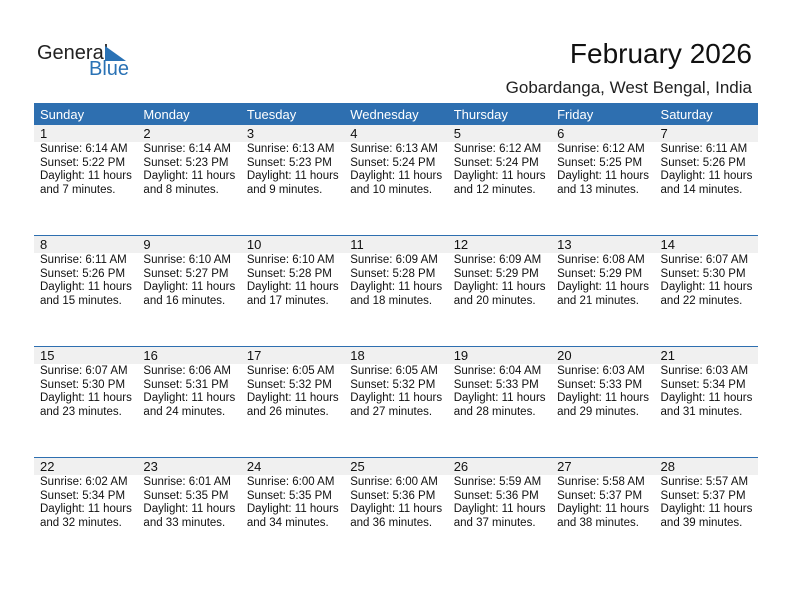 The image size is (792, 612). Describe the element at coordinates (289, 495) in the screenshot. I see `sunset: Sunset: 5:35 PM` at that location.